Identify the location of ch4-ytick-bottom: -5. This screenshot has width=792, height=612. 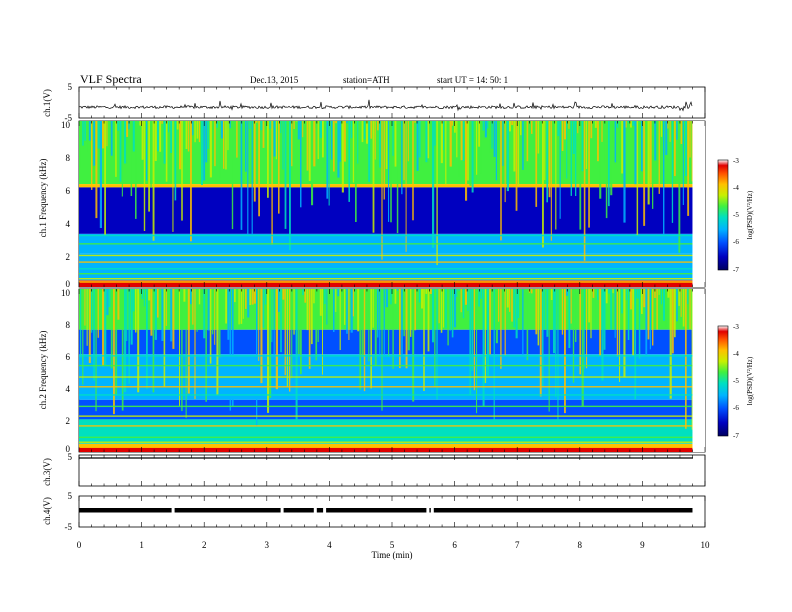
(69, 527).